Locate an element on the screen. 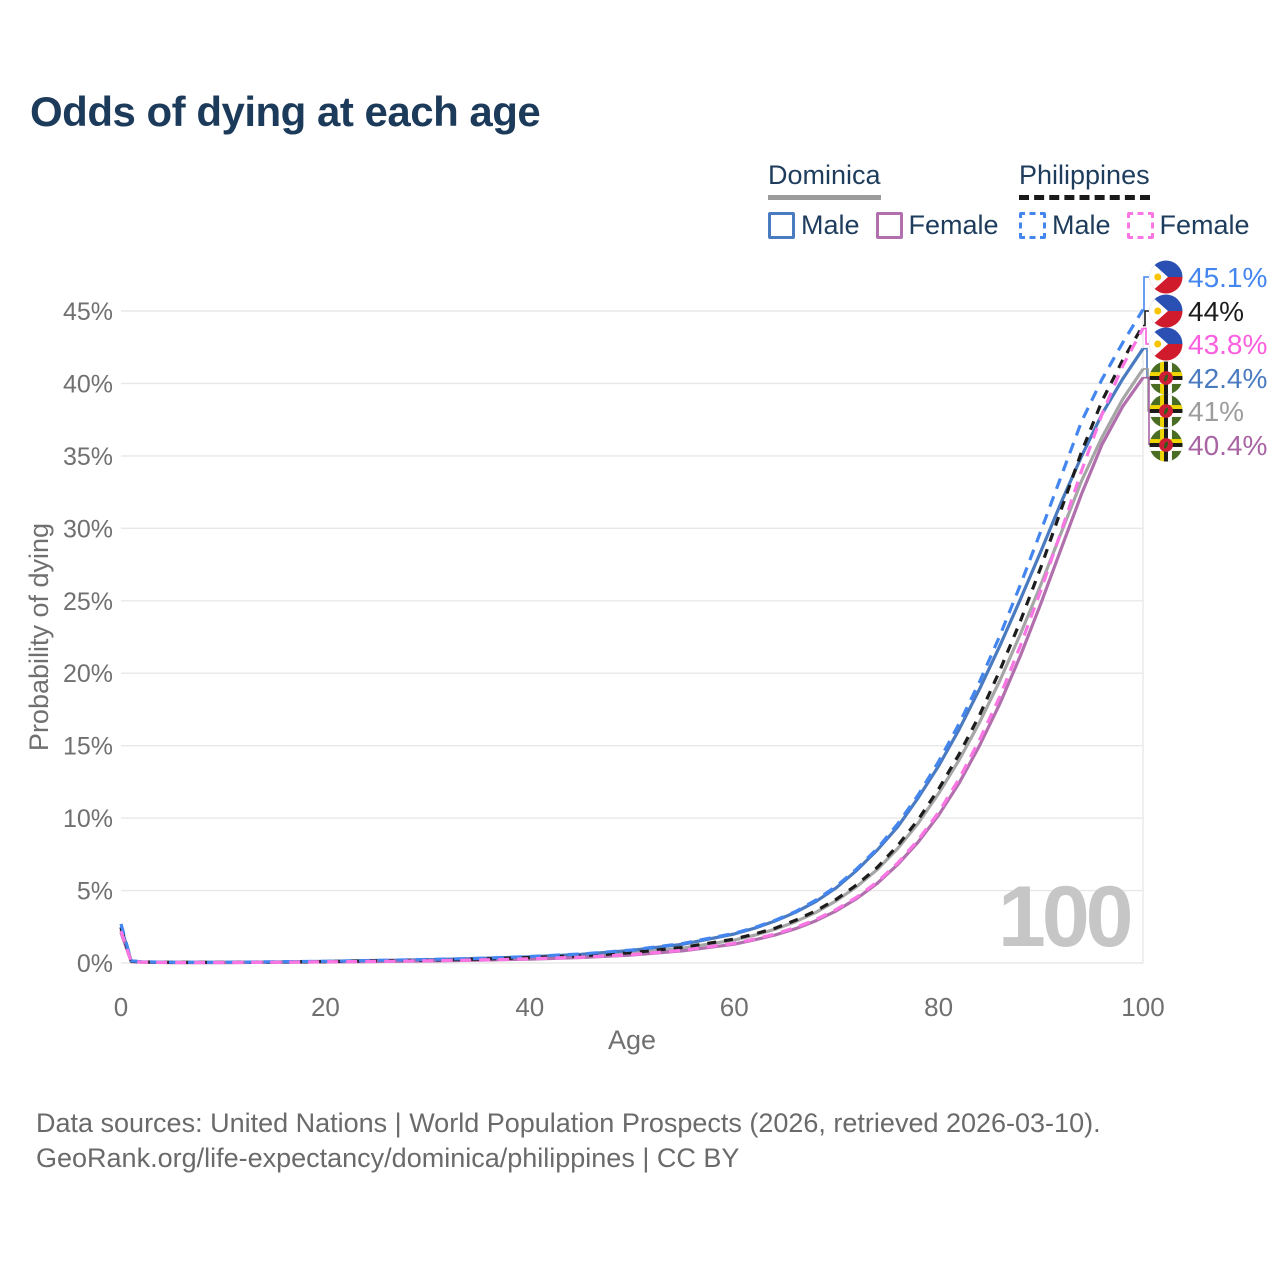 Image resolution: width=1280 pixels, height=1280 pixels. x-axis-title: Age is located at coordinates (632, 1040).